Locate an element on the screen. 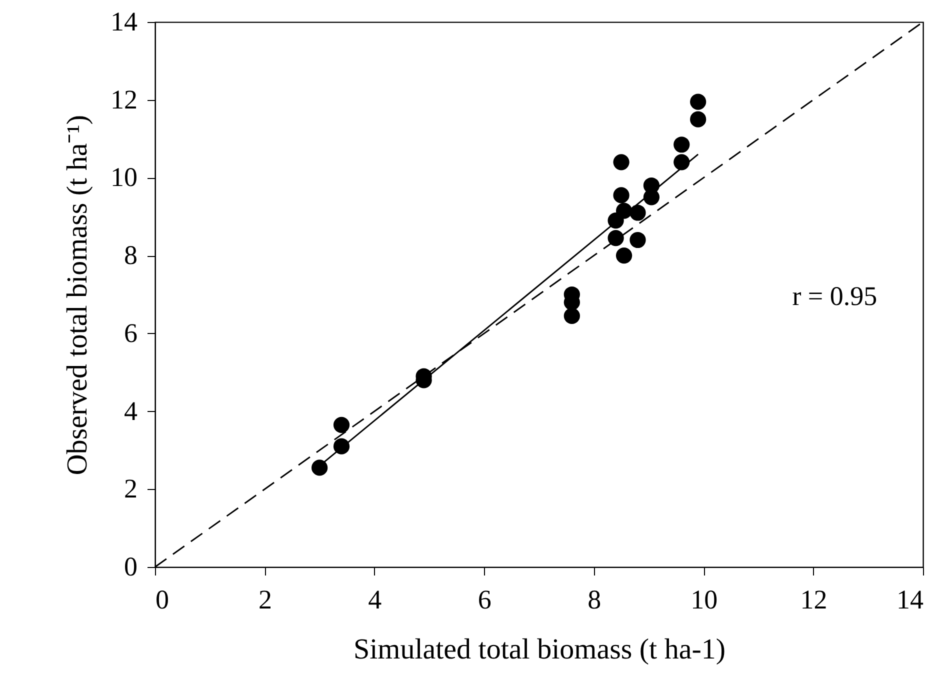 The image size is (945, 694). x-tick-label: 2 is located at coordinates (265, 599).